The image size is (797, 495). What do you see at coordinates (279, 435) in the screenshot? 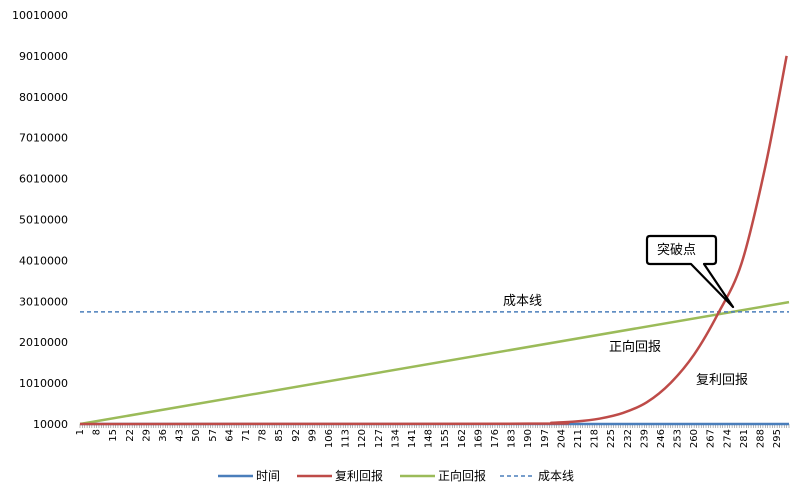
I see `x-tick-label: 85` at bounding box center [279, 435].